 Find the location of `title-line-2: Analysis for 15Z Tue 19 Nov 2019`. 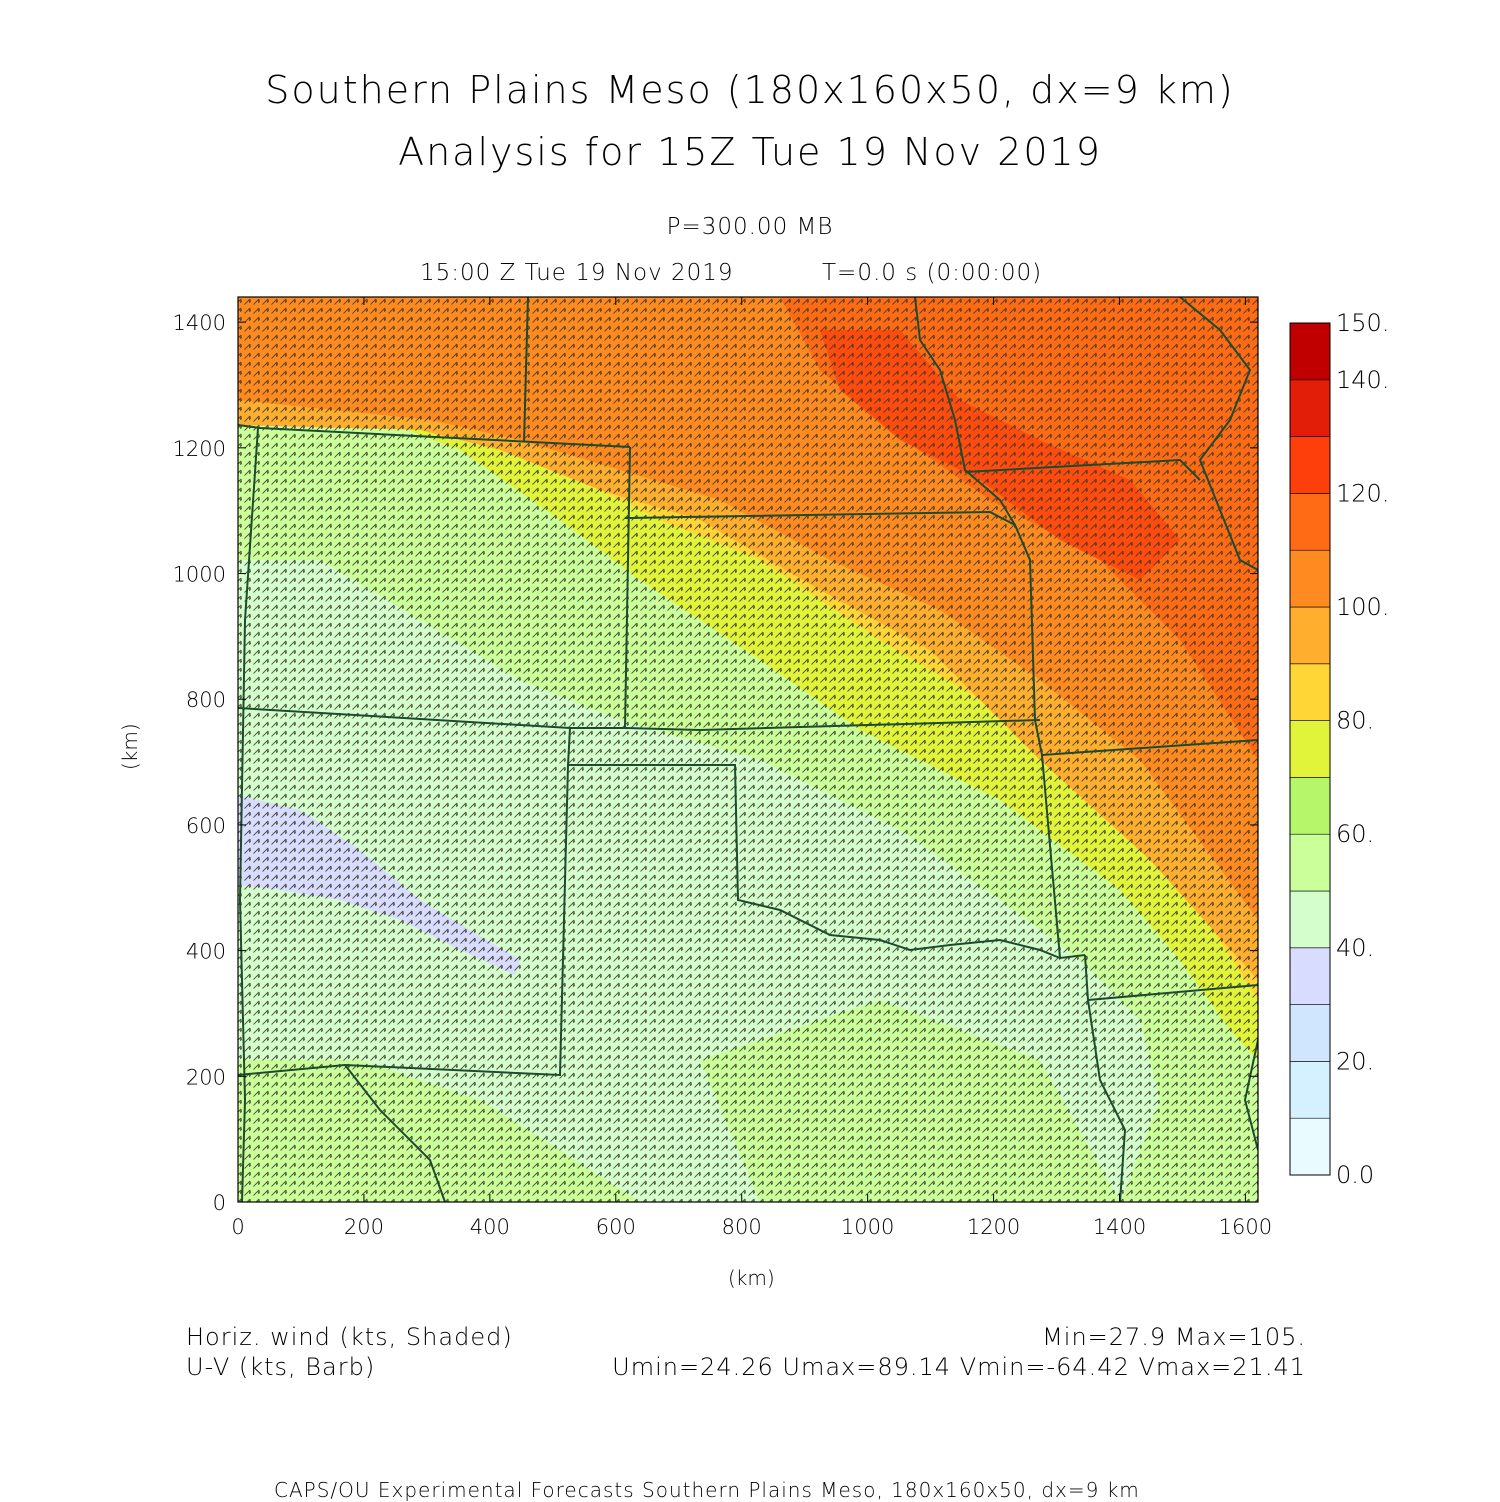

title-line-2: Analysis for 15Z Tue 19 Nov 2019 is located at coordinates (750, 152).